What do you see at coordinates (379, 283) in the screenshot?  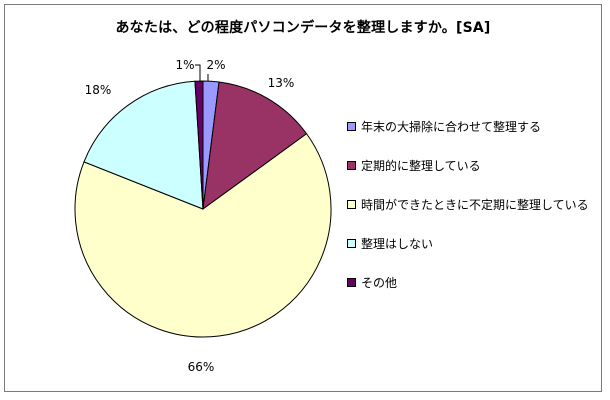 I see `legend-label: その他` at bounding box center [379, 283].